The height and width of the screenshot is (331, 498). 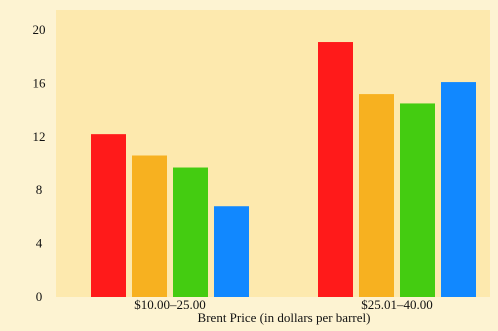 What do you see at coordinates (39, 136) in the screenshot?
I see `y-tick-label: 12` at bounding box center [39, 136].